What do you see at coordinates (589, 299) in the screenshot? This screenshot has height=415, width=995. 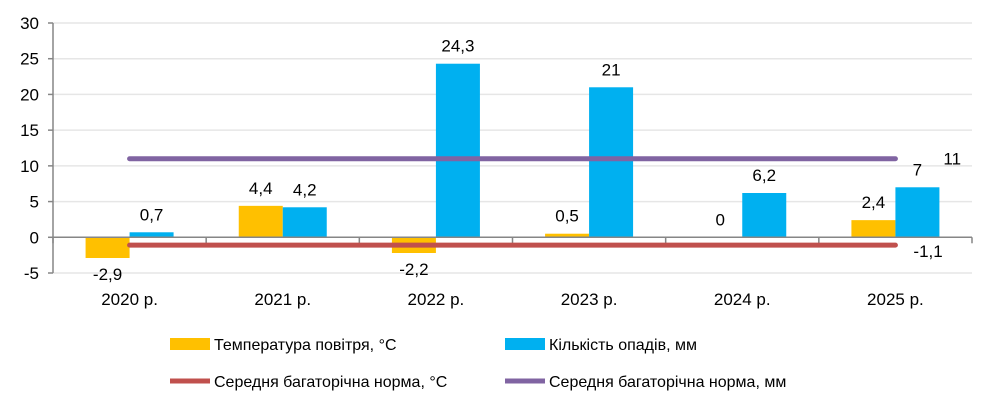 I see `x-tick-label: 2023 р.` at bounding box center [589, 299].